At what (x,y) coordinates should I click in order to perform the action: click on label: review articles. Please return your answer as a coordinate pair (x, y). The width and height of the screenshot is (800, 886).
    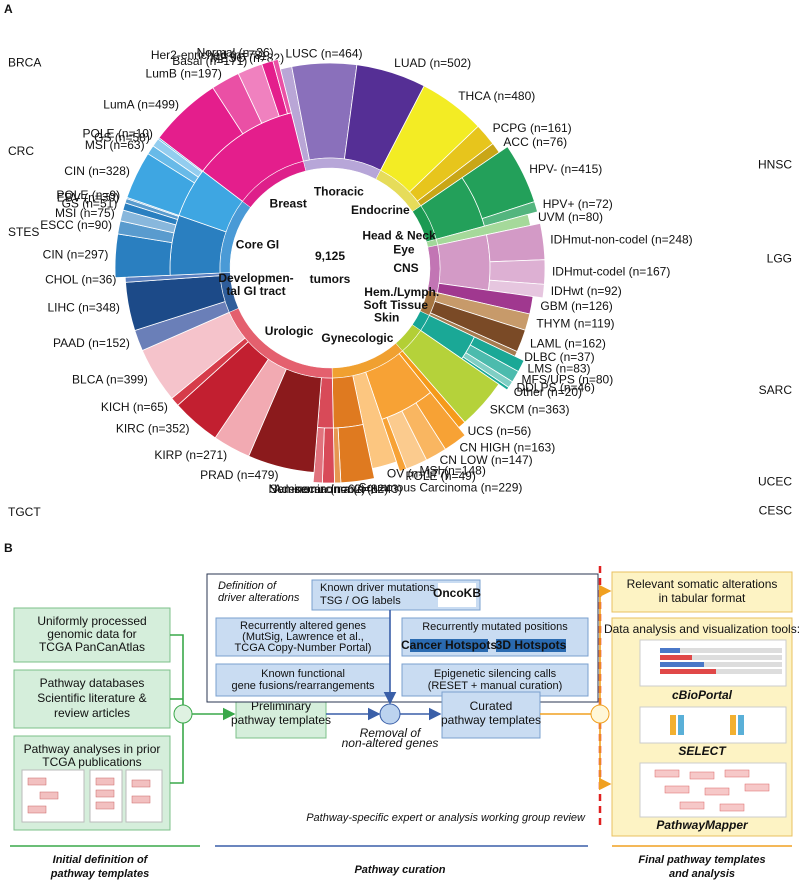
    Looking at the image, I should click on (92, 713).